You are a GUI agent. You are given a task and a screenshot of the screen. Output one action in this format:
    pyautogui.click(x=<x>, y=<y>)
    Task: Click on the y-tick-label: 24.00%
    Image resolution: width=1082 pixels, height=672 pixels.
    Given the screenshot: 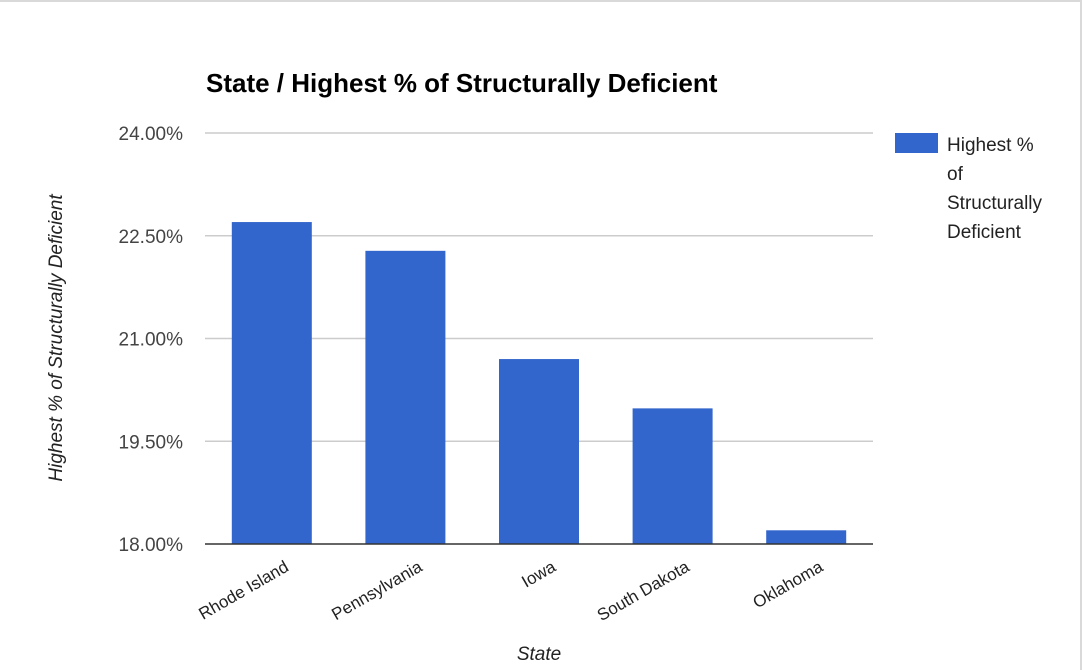 What is the action you would take?
    pyautogui.click(x=151, y=134)
    